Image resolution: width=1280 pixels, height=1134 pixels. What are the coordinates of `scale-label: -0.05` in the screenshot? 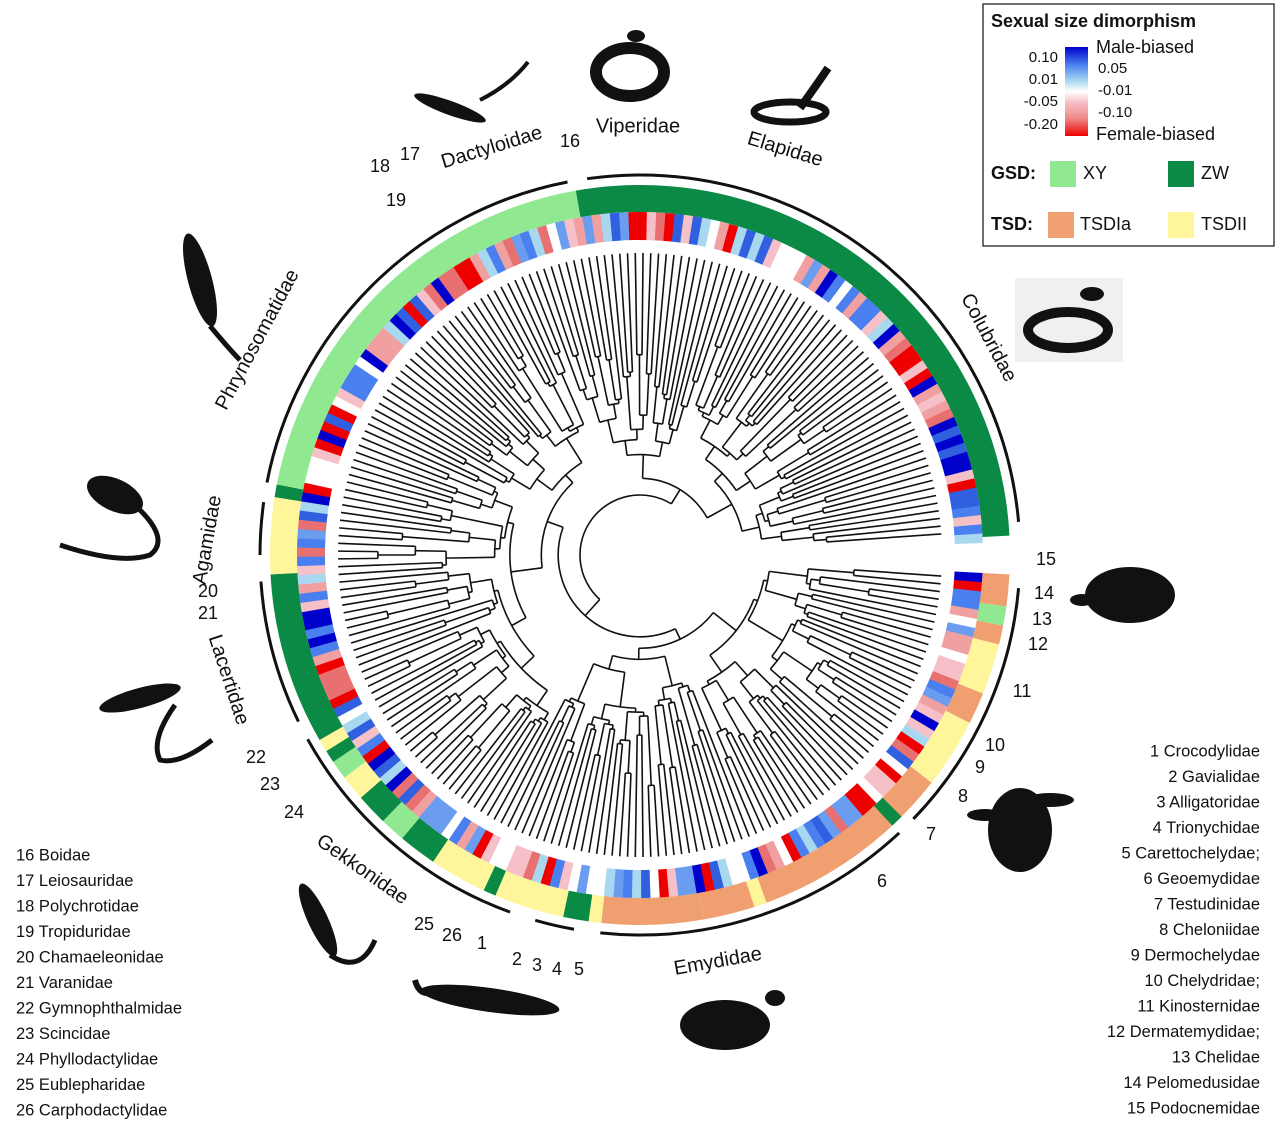 It's located at (1041, 101).